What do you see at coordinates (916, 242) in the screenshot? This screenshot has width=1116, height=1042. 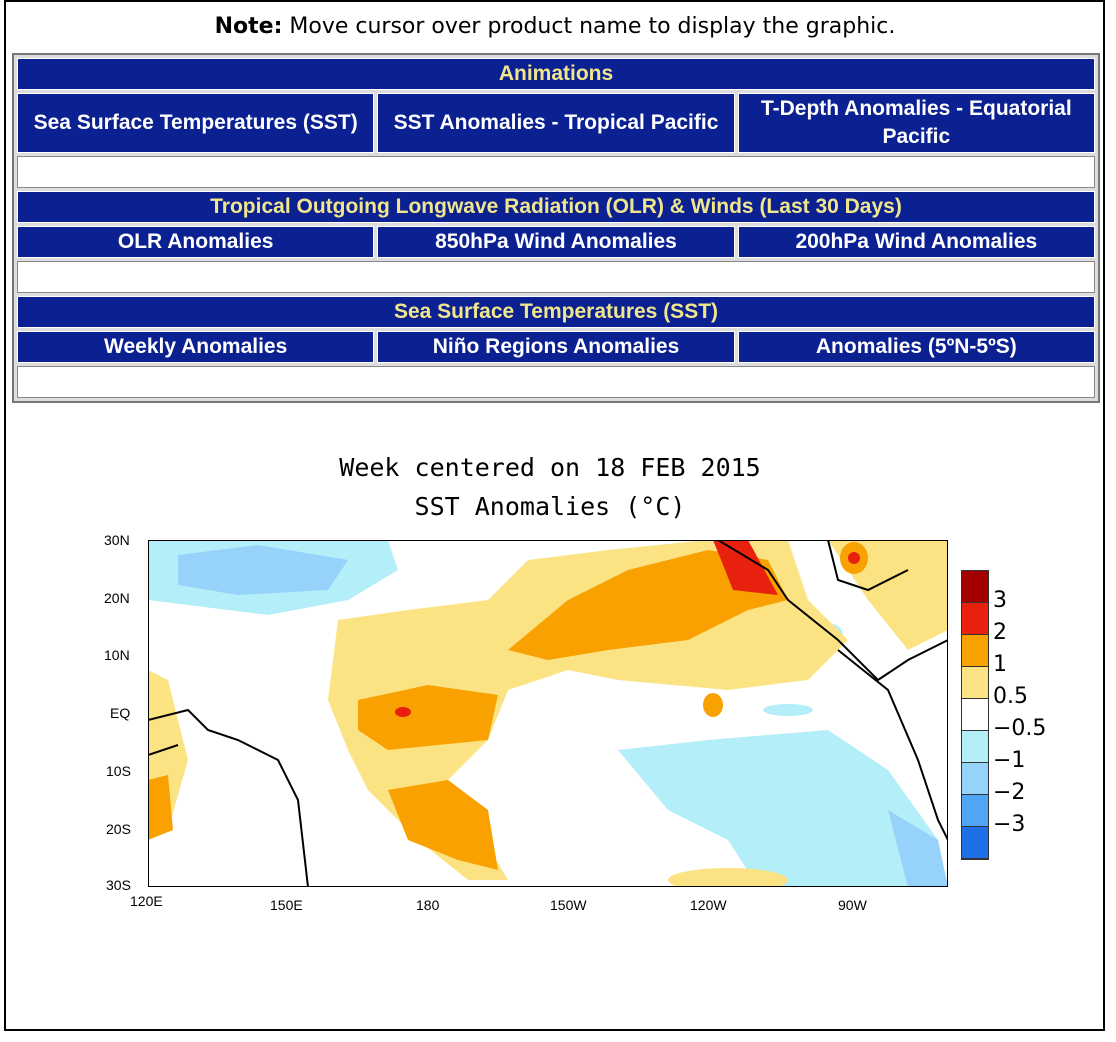 I see `link-200hpa-wind: 200hPa Wind Anomalies` at bounding box center [916, 242].